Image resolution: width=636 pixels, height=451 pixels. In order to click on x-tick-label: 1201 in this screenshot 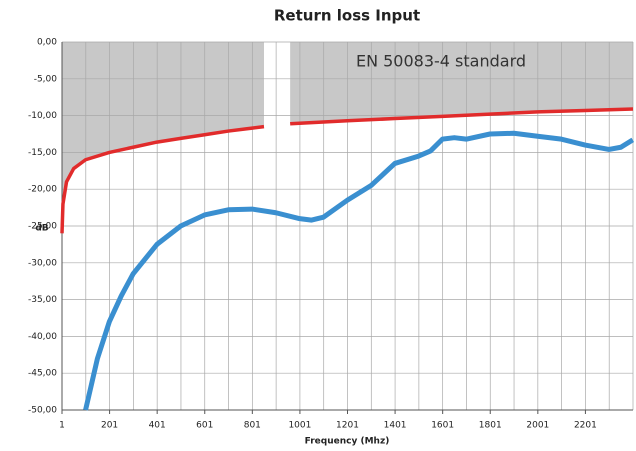, I will do `click(347, 426)`.